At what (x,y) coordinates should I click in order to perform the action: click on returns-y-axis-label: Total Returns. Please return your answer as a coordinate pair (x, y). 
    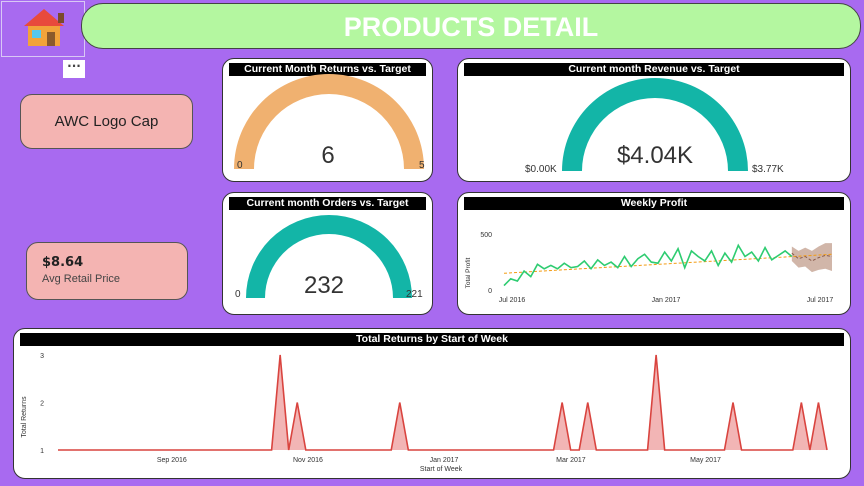
    Looking at the image, I should click on (24, 417).